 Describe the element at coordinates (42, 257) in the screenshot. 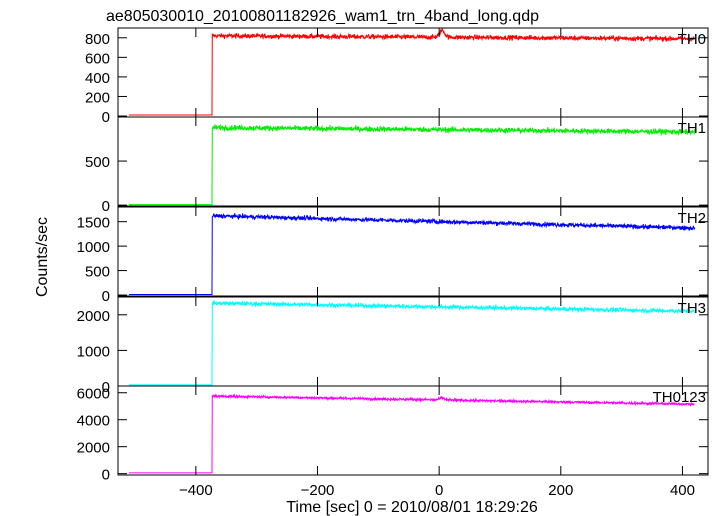

I see `y-axis-label: Counts/sec` at that location.